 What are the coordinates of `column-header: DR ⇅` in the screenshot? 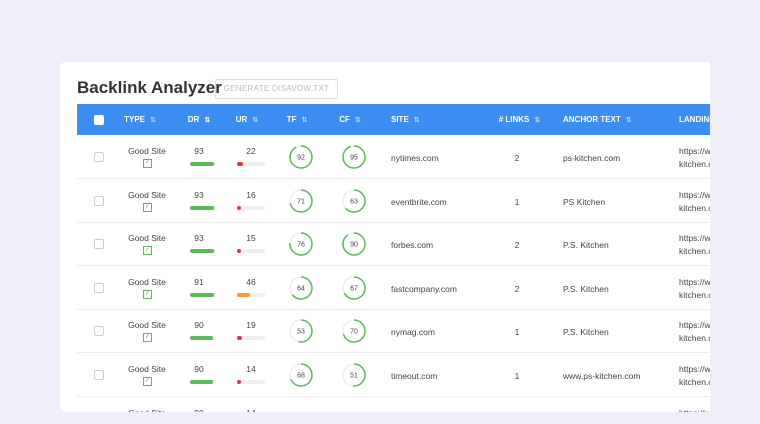 It's located at (199, 120).